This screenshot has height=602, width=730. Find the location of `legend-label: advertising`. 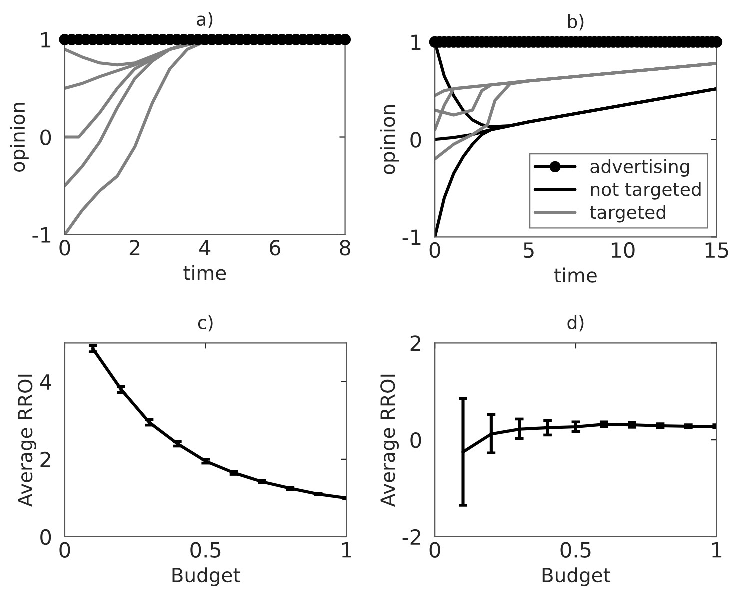

legend-label: advertising is located at coordinates (640, 168).